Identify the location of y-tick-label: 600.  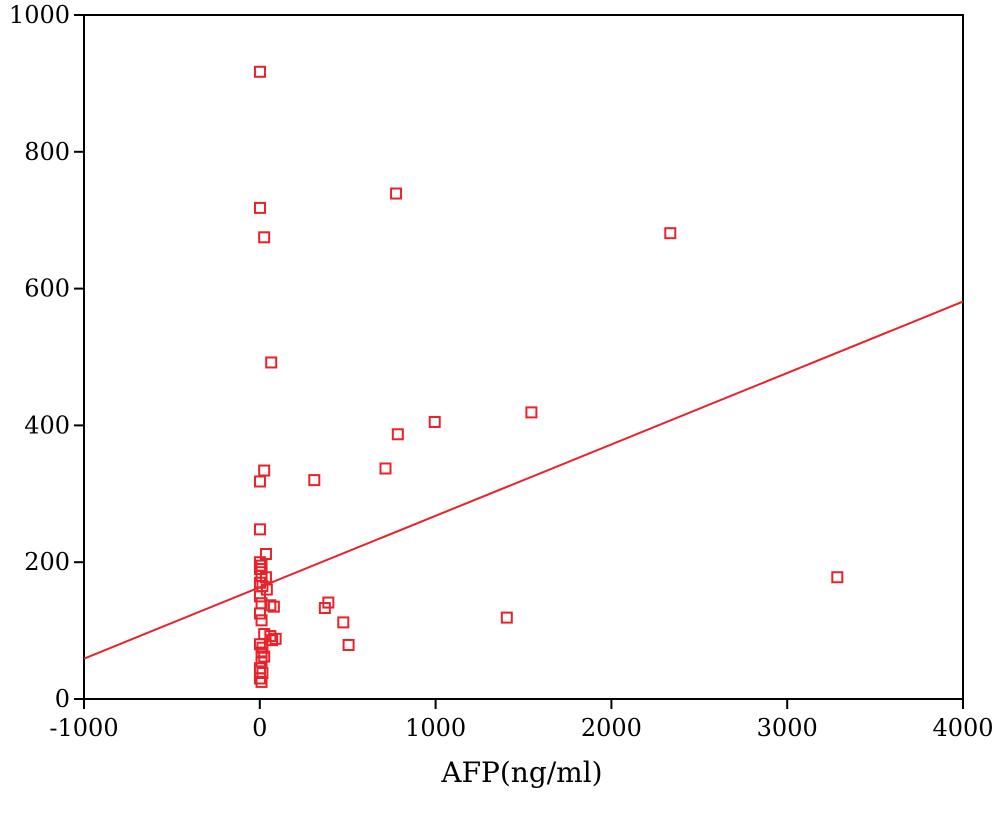
(47, 289).